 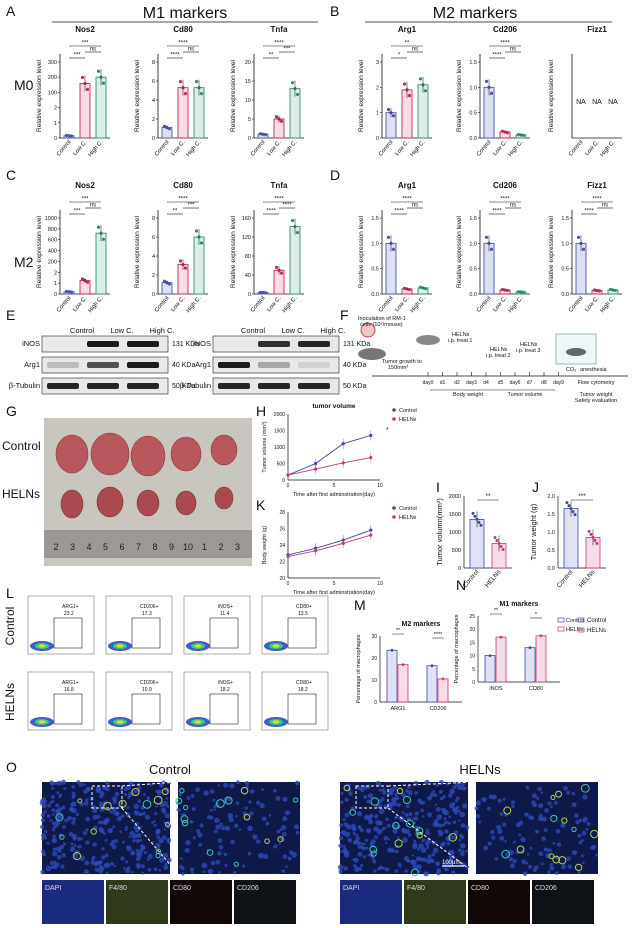 What do you see at coordinates (303, 690) in the screenshot?
I see `gate-value: 18.2` at bounding box center [303, 690].